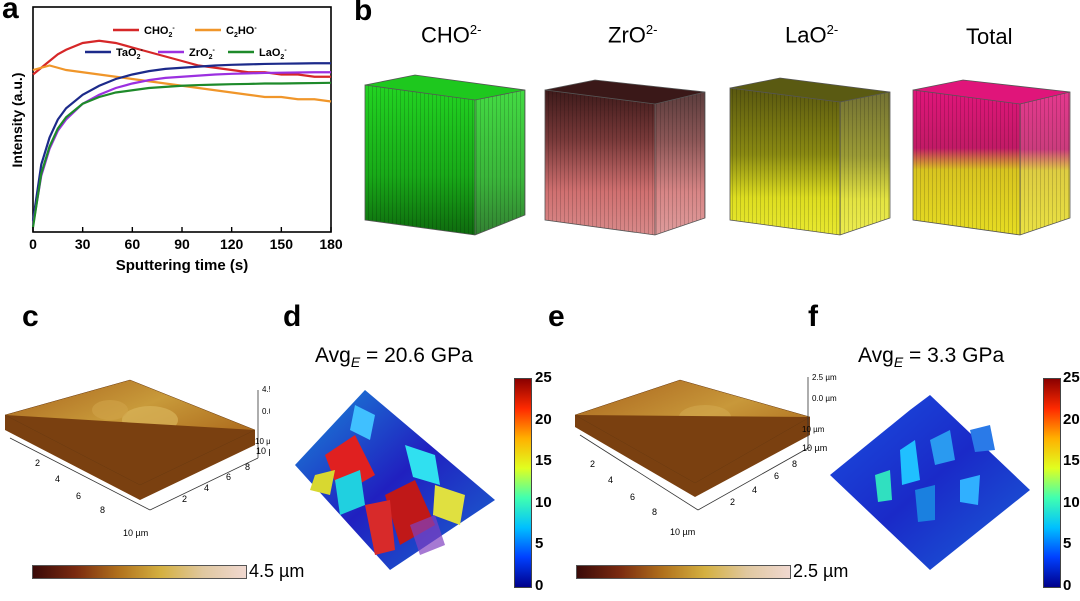 The width and height of the screenshot is (1080, 601). I want to click on height-colorbar-label-e: 2.5 µm, so click(821, 571).